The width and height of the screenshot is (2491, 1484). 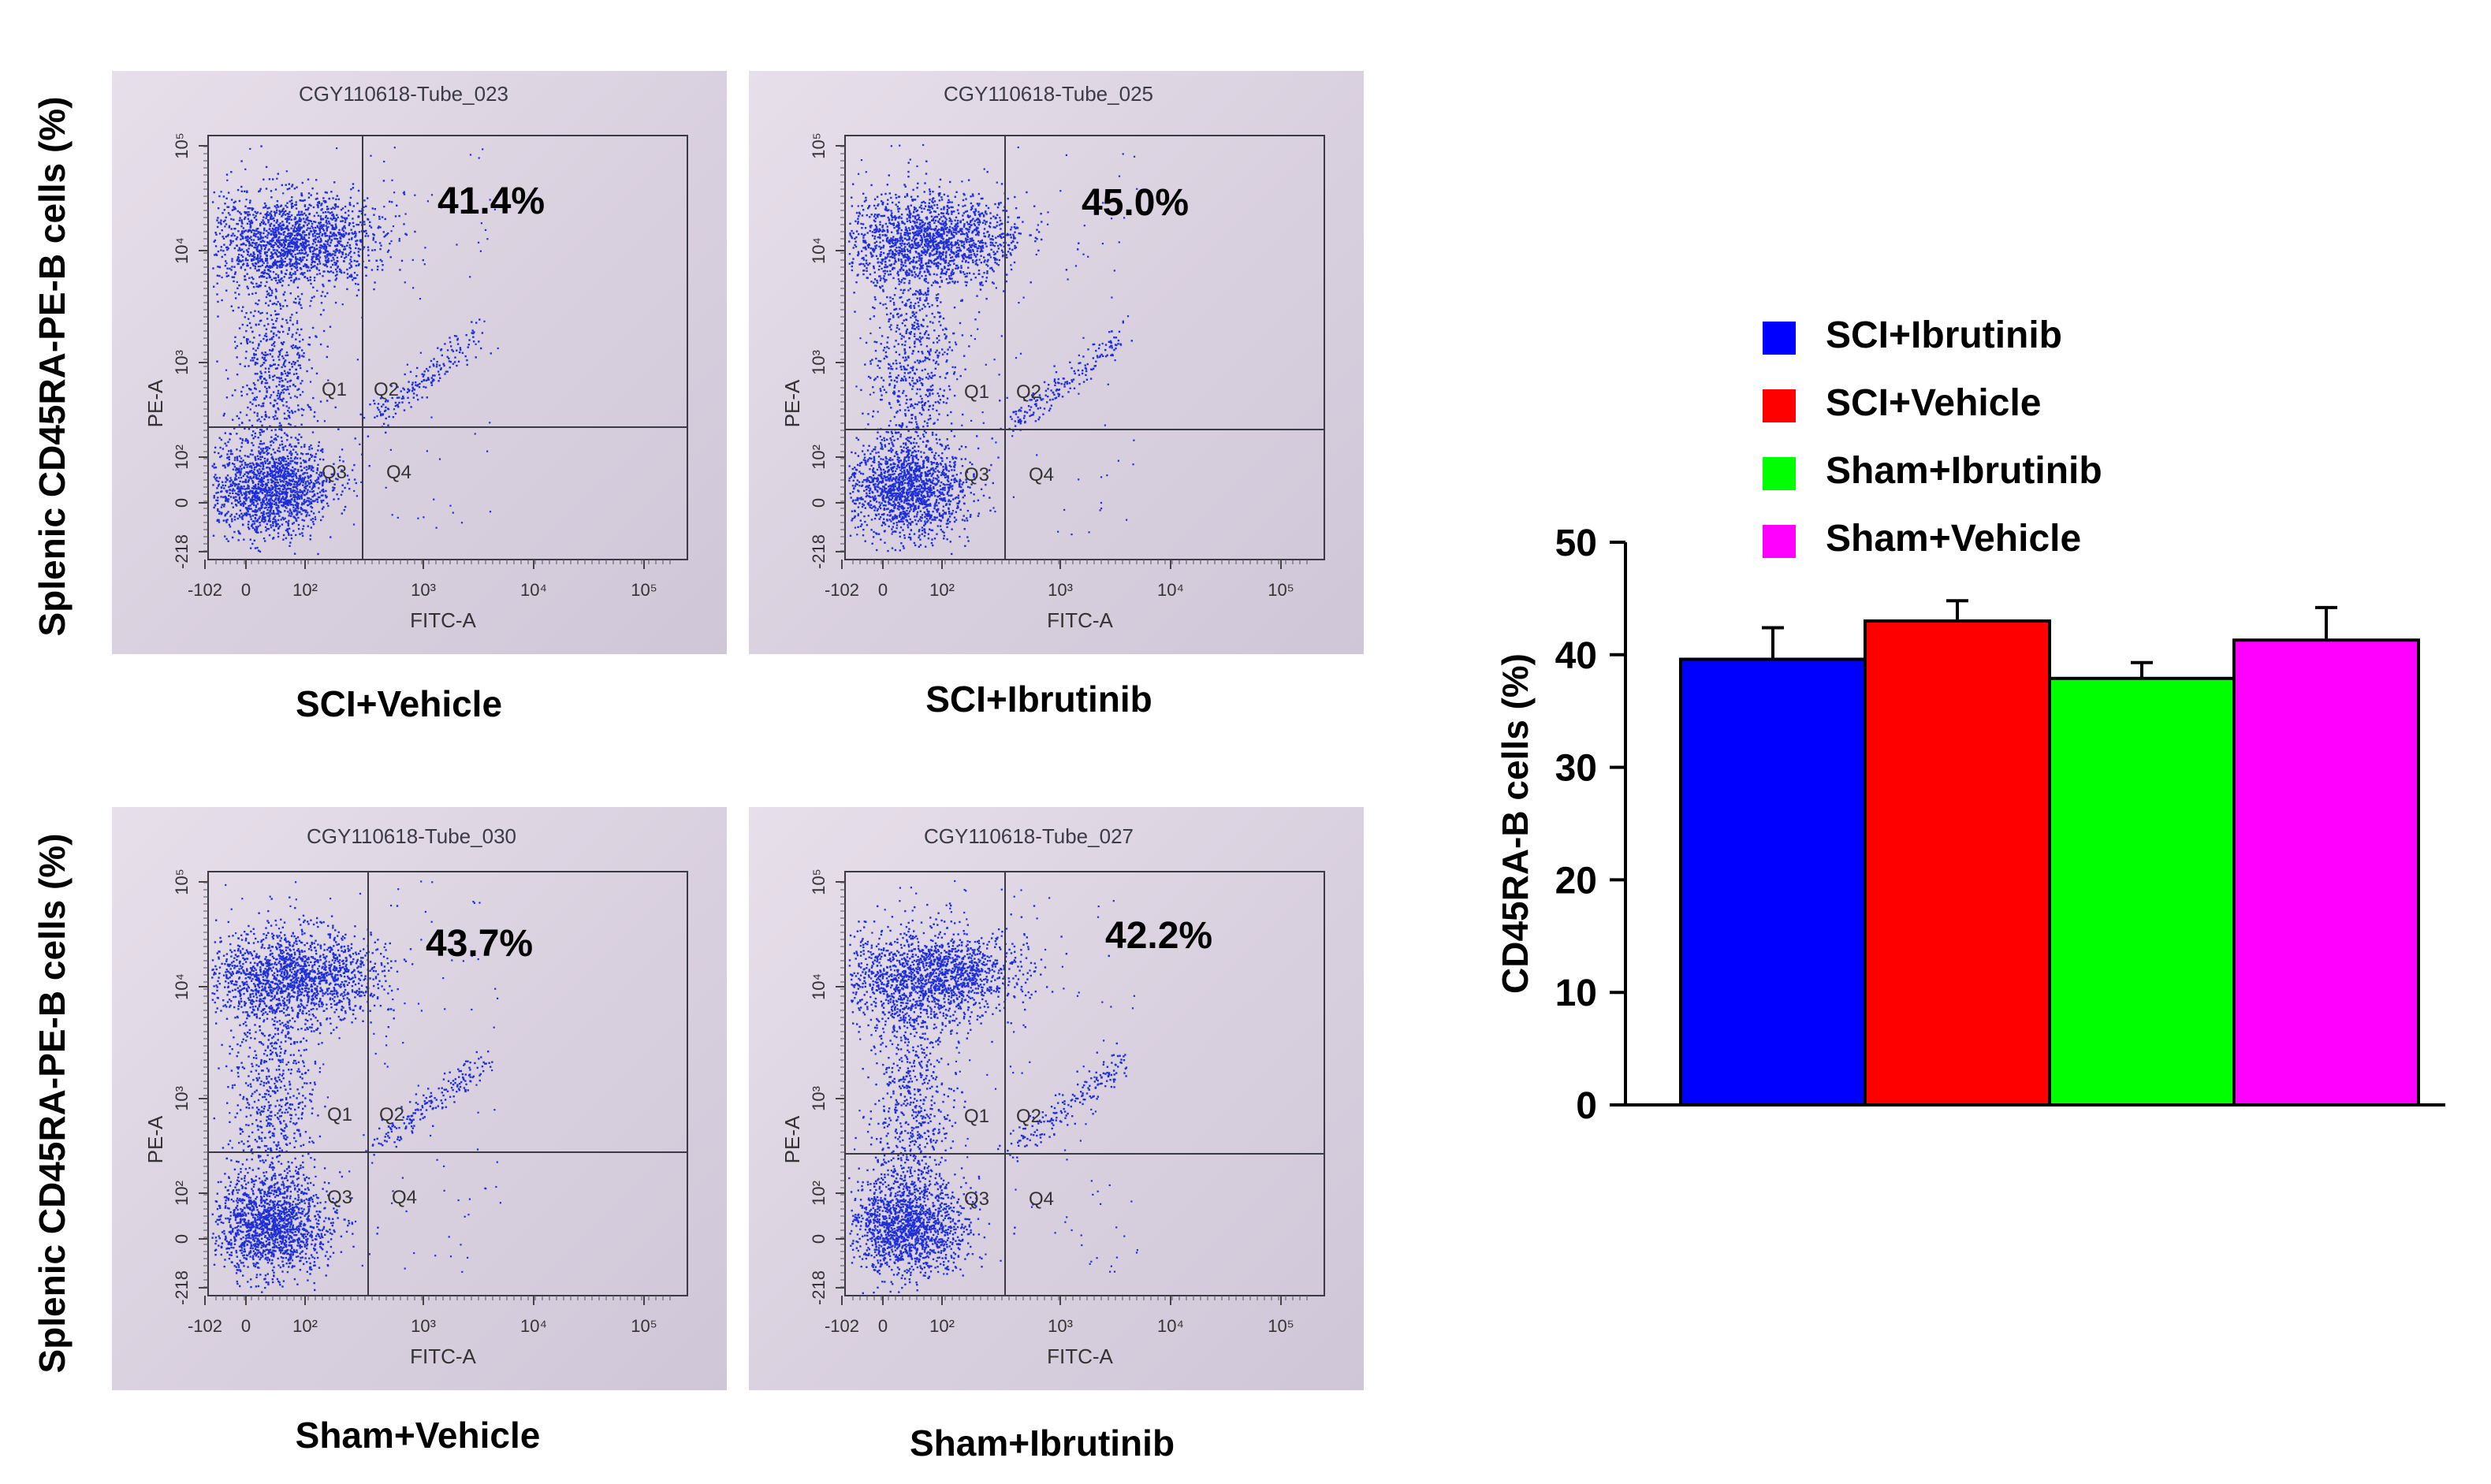 I want to click on panel-title: CGY110618-Tube_030, so click(x=411, y=836).